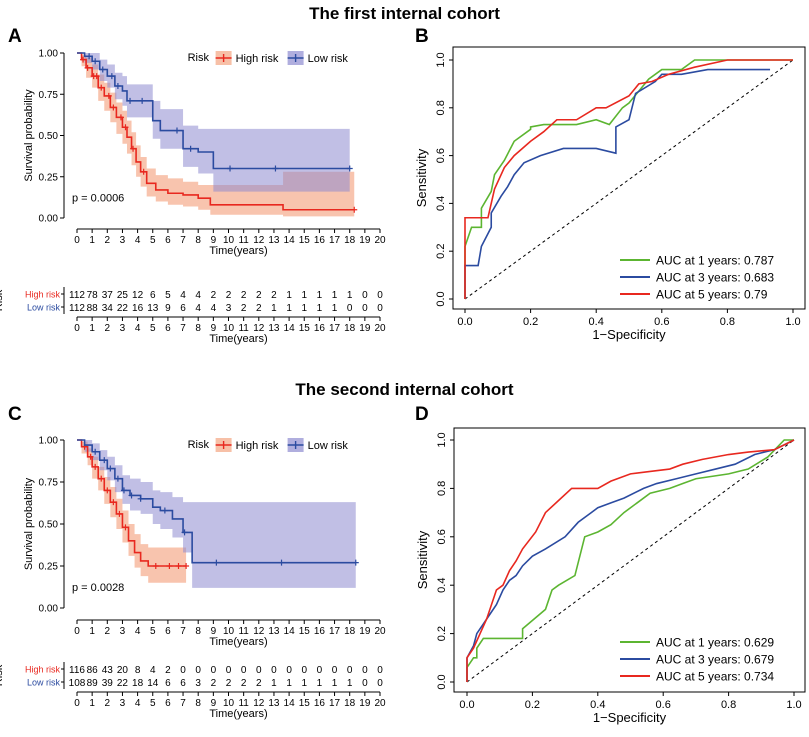 The width and height of the screenshot is (809, 737). I want to click on y-tick-label: 0.4, so click(441, 203).